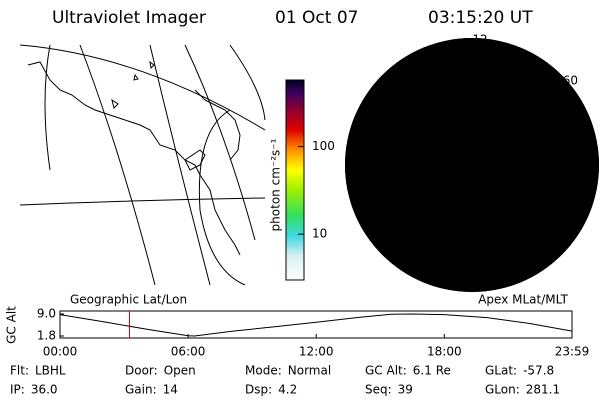  Describe the element at coordinates (180, 371) in the screenshot. I see `info-value: Open` at that location.